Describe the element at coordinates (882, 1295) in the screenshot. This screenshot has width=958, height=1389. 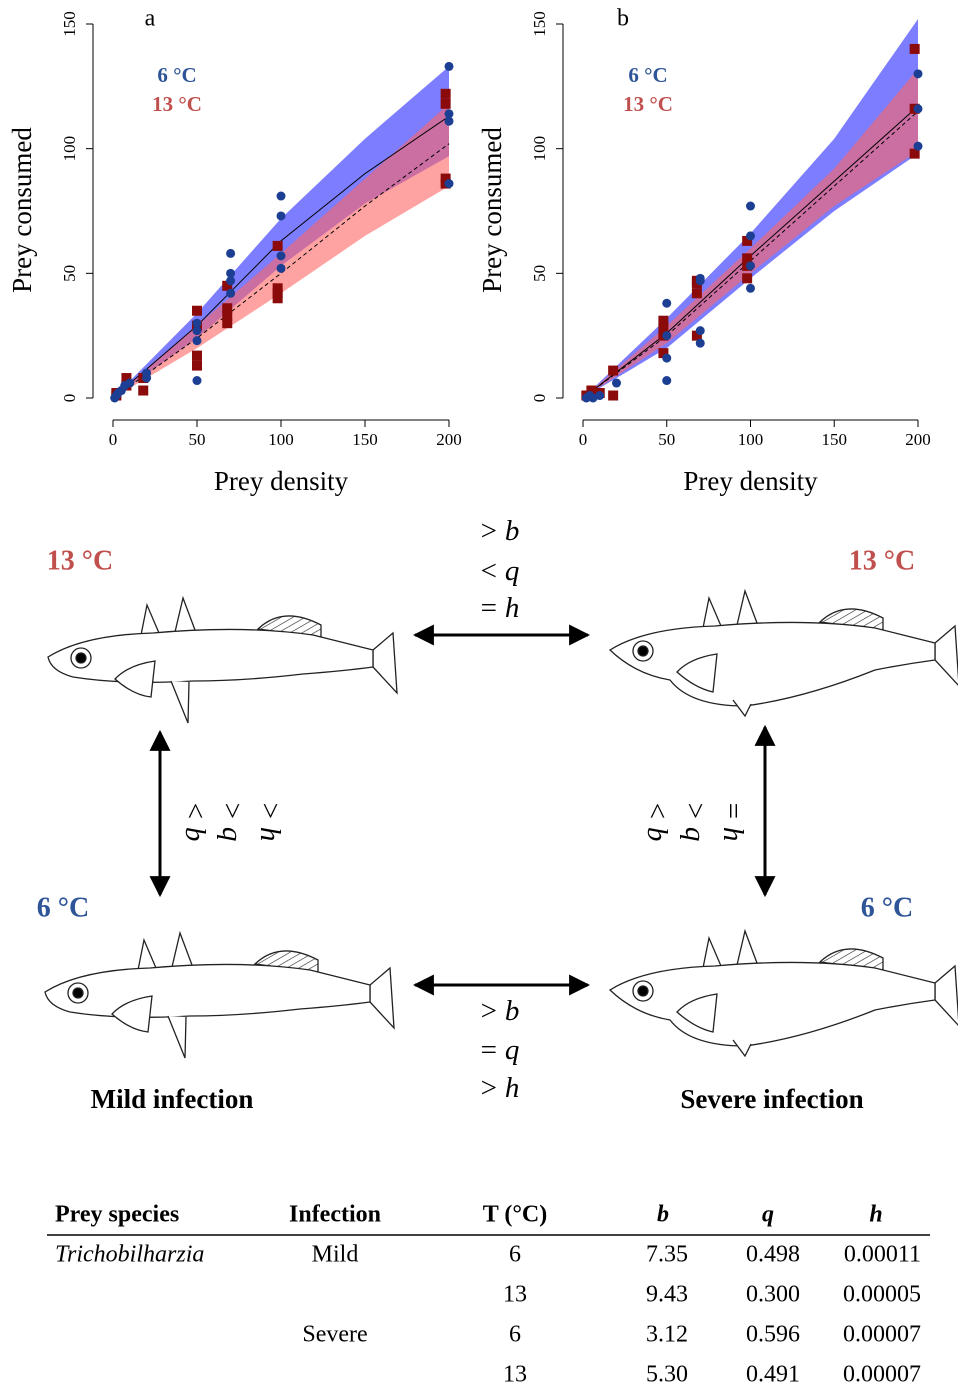
I see `table-cell: 0.00005` at that location.